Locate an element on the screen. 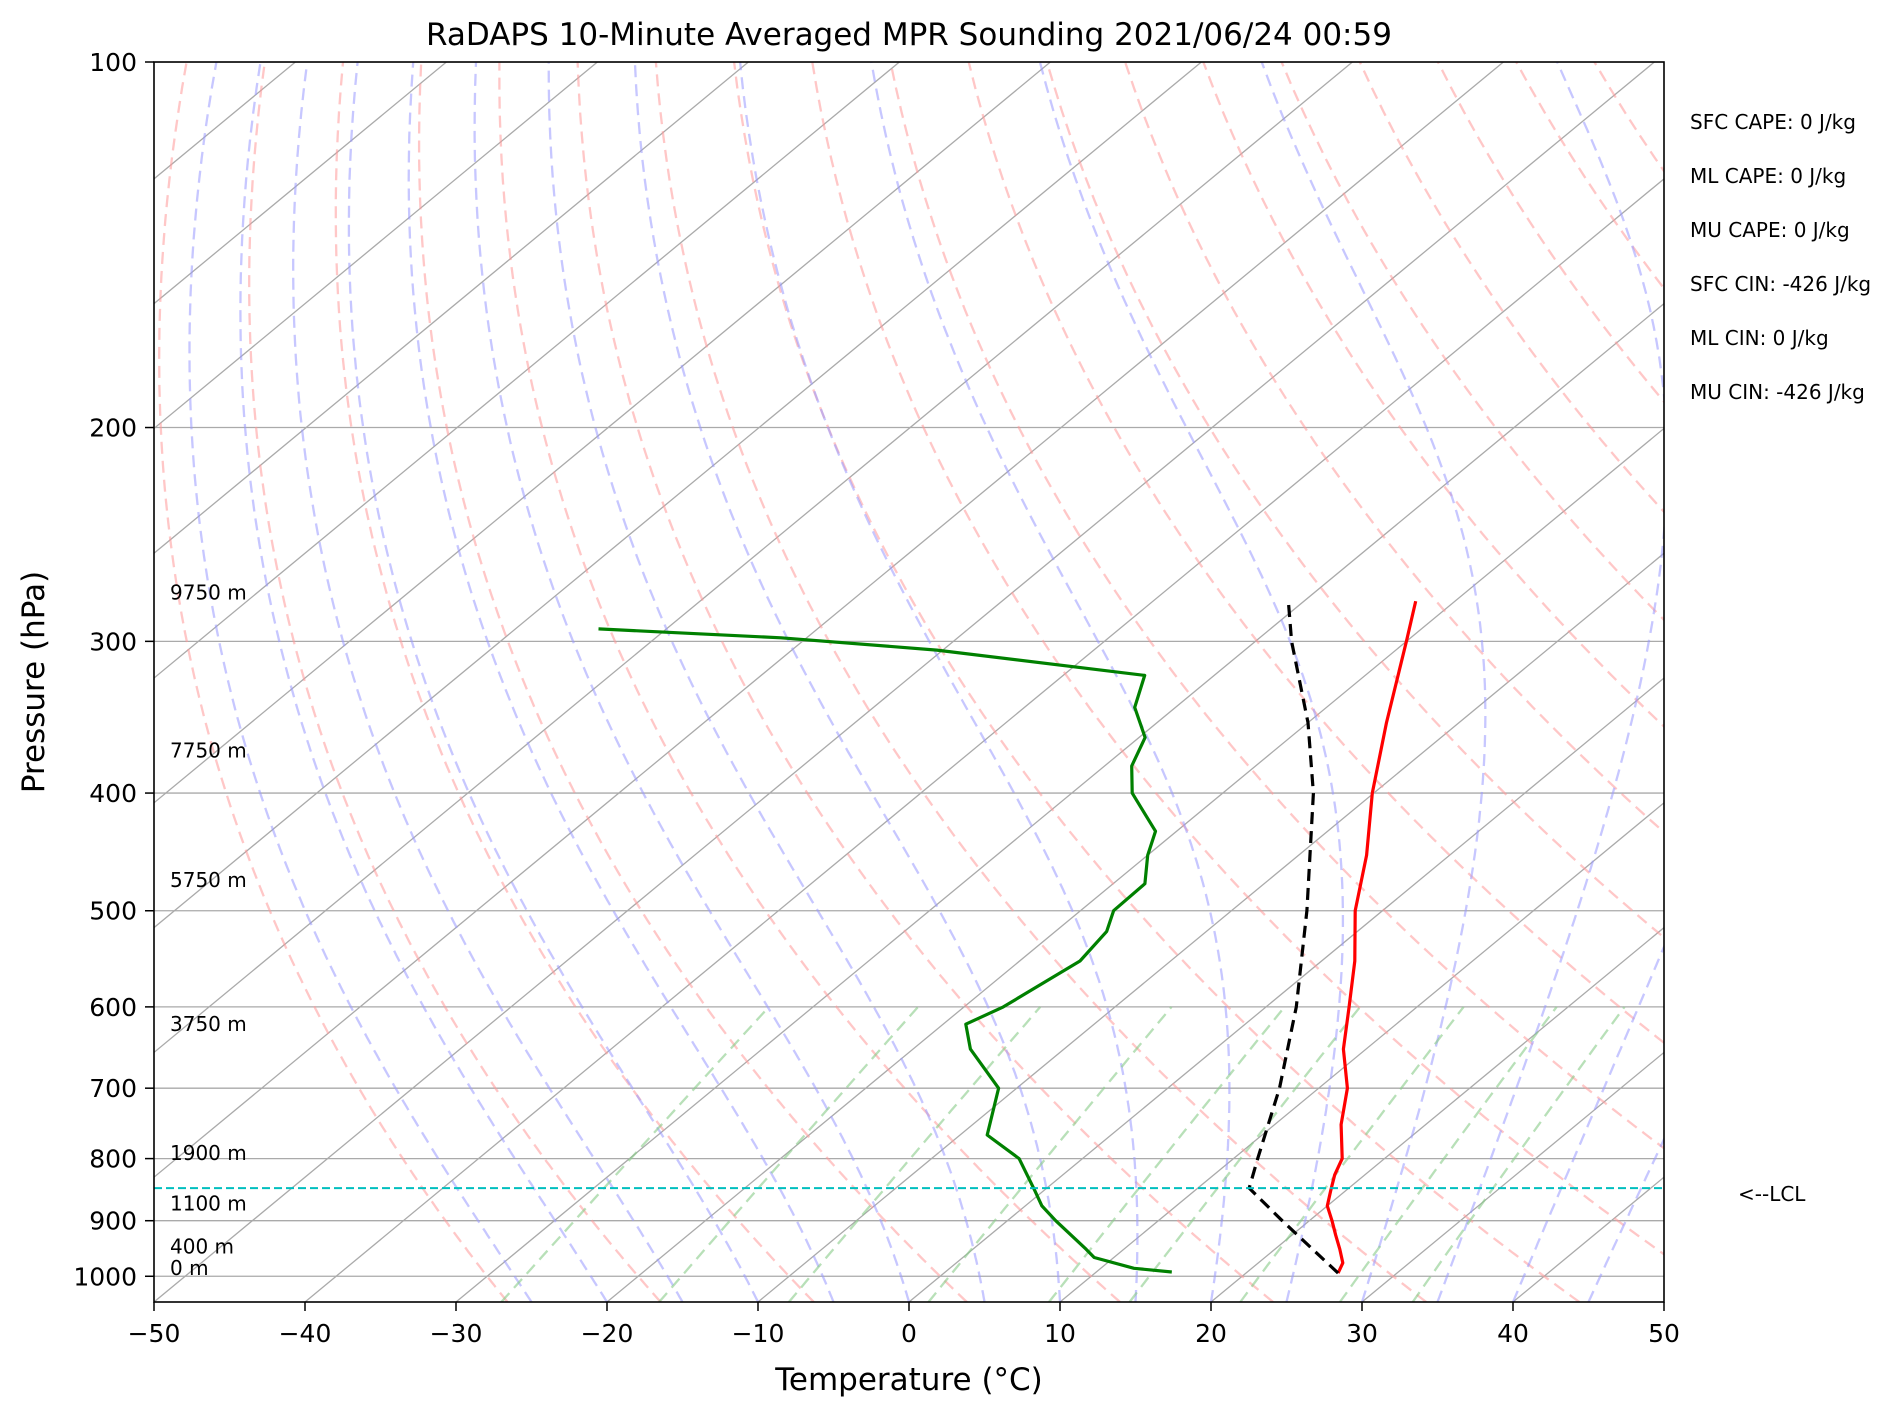 The image size is (1899, 1406). y-tick-label: 900 is located at coordinates (113, 1221).